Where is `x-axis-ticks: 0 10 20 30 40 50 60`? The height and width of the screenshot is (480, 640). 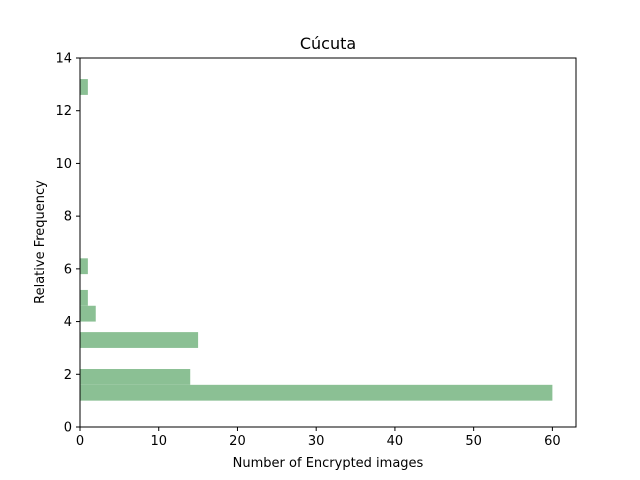
x-axis-ticks: 0 10 20 30 40 50 60 is located at coordinates (318, 438).